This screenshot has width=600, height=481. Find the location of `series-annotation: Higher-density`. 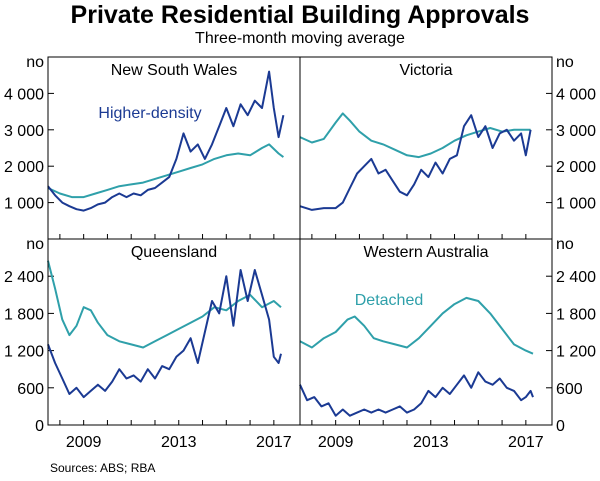

series-annotation: Higher-density is located at coordinates (149, 113).